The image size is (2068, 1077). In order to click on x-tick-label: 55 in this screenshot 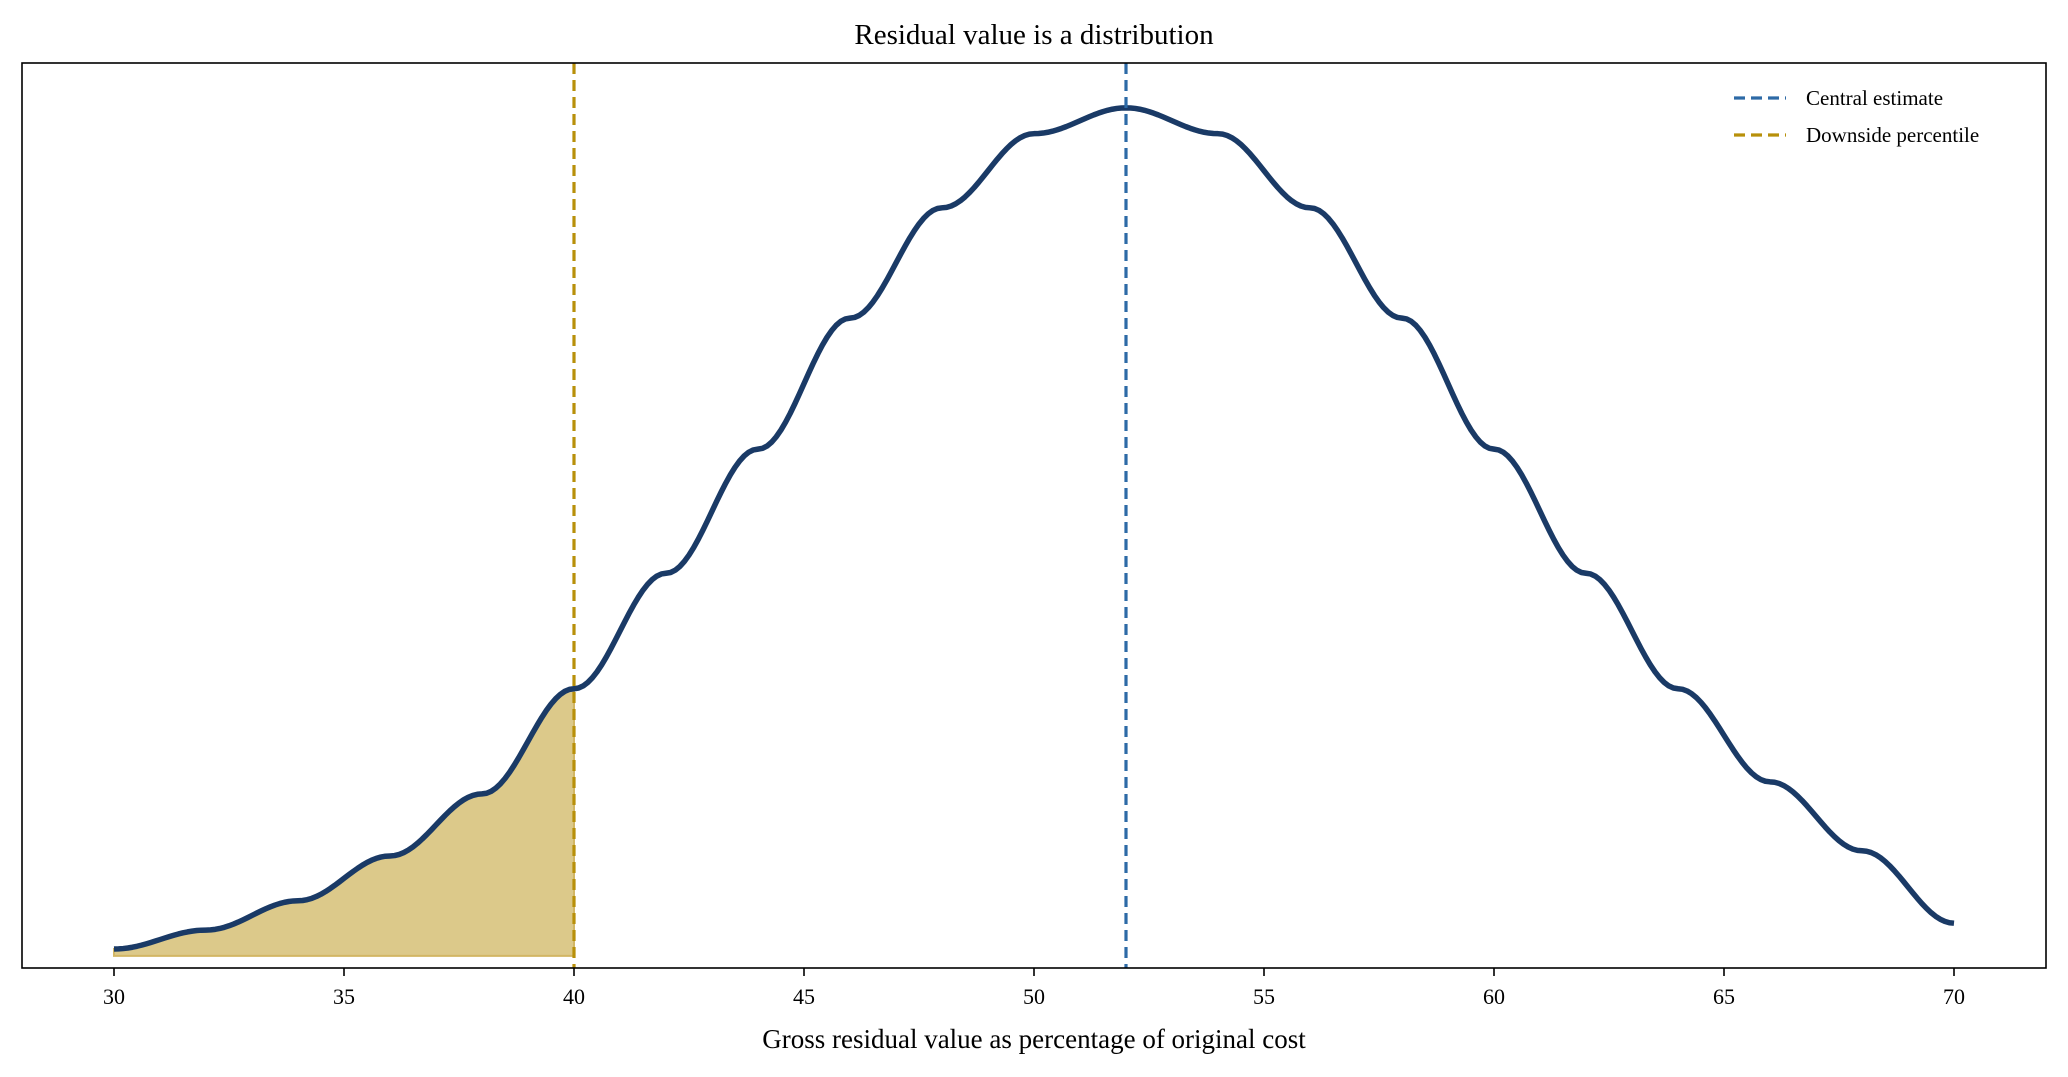, I will do `click(1264, 996)`.